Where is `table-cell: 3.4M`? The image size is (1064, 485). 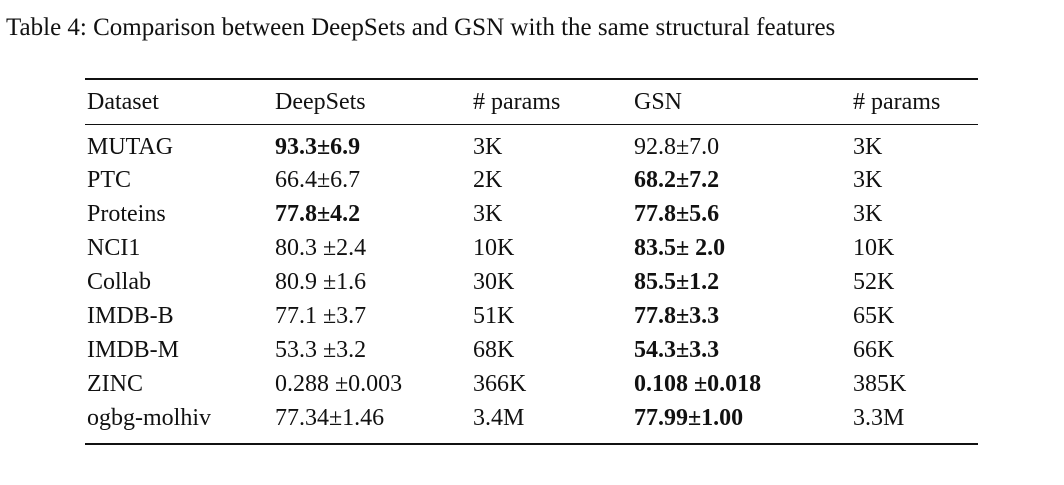 table-cell: 3.4M is located at coordinates (551, 423).